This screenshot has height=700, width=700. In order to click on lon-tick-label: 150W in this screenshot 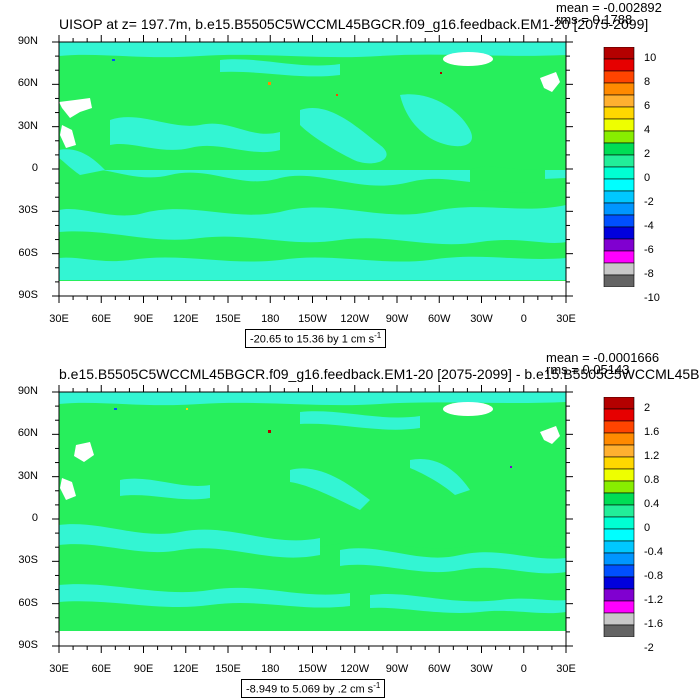, I will do `click(312, 669)`.